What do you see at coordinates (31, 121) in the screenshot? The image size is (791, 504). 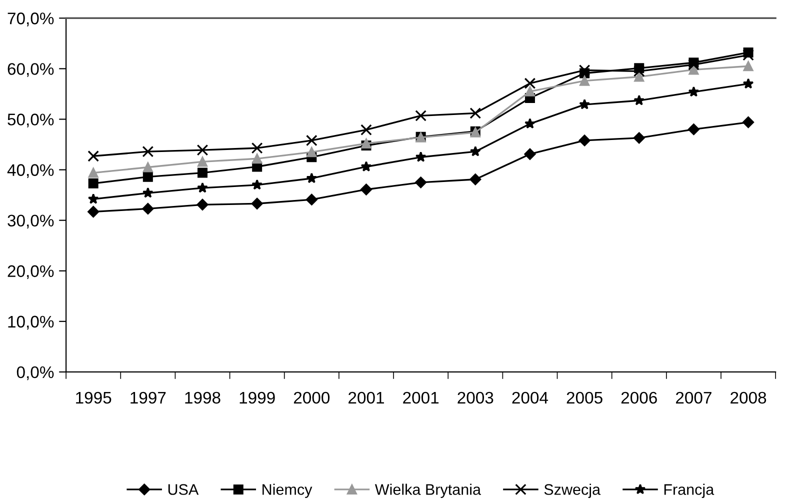 I see `y-tick-label: 50,0%` at bounding box center [31, 121].